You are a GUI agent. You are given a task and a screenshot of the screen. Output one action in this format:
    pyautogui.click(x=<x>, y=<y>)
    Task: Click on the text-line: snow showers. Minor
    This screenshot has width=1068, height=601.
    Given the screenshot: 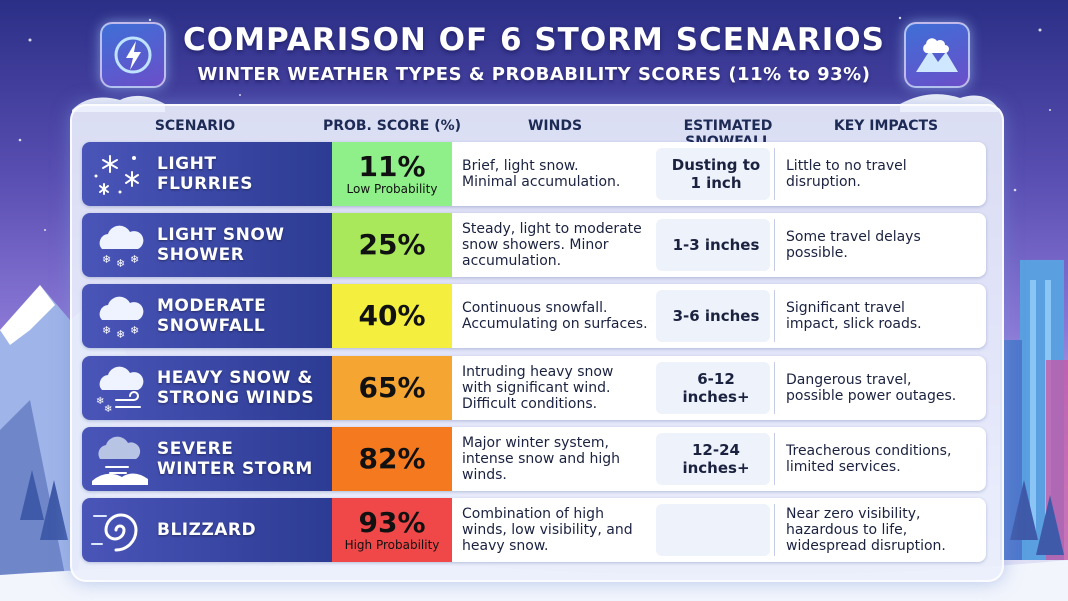 What is the action you would take?
    pyautogui.click(x=535, y=245)
    